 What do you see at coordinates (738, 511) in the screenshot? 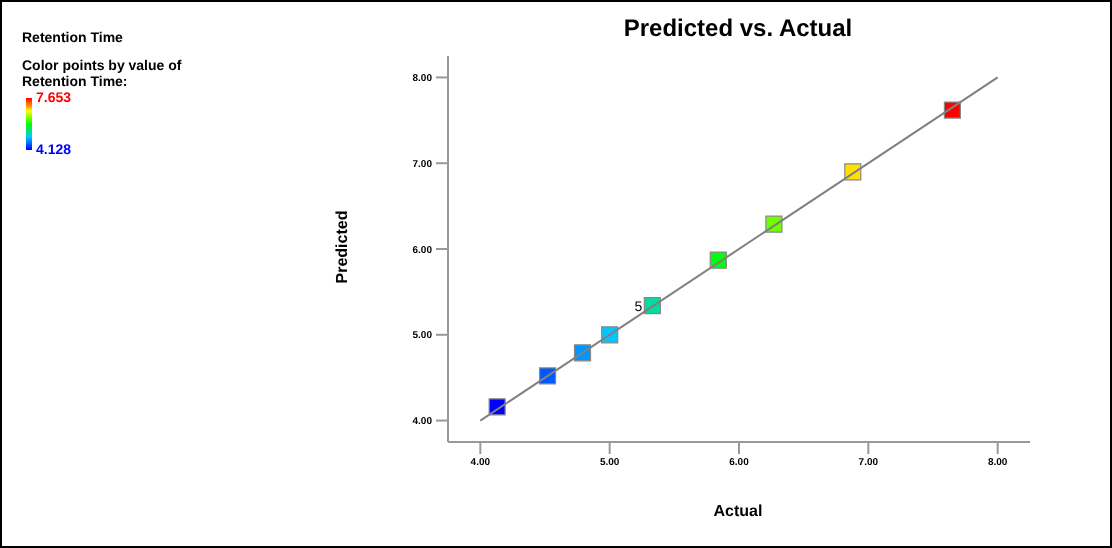
I see `x-axis-title: Actual` at bounding box center [738, 511].